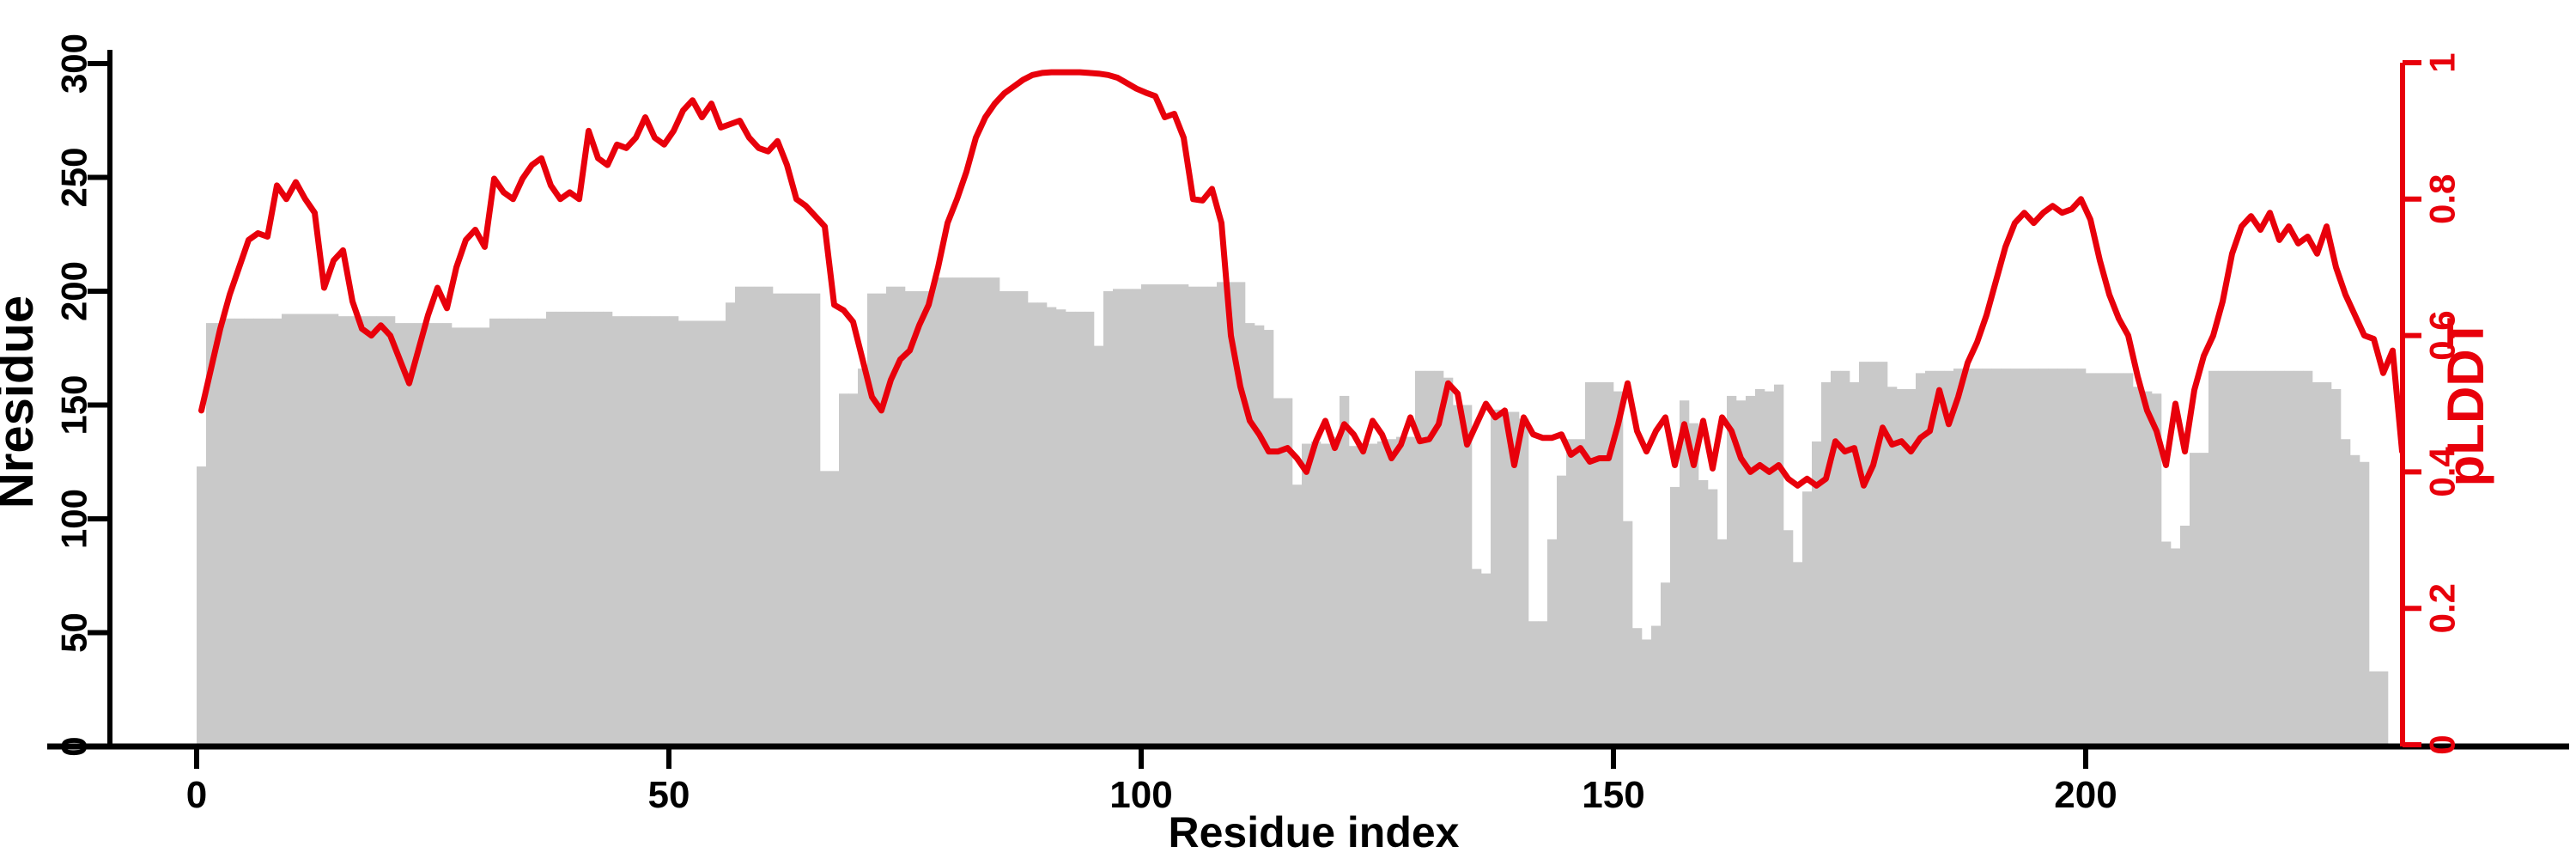 The height and width of the screenshot is (859, 2576). I want to click on y-axis-tick-label: 0, so click(74, 746).